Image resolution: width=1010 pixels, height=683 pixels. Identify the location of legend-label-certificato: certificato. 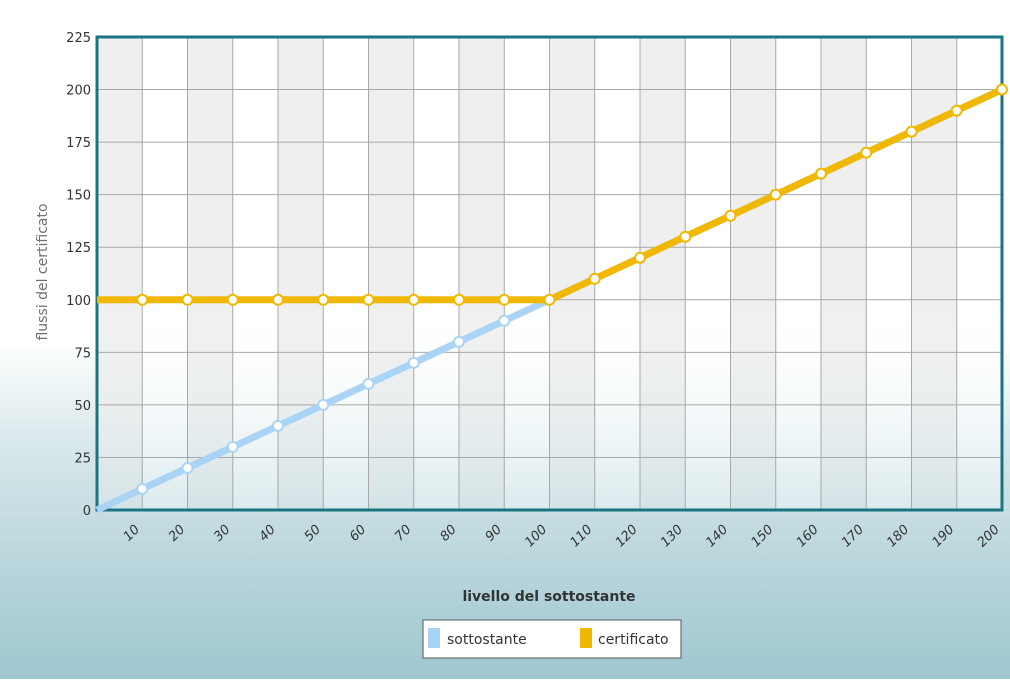
(633, 640).